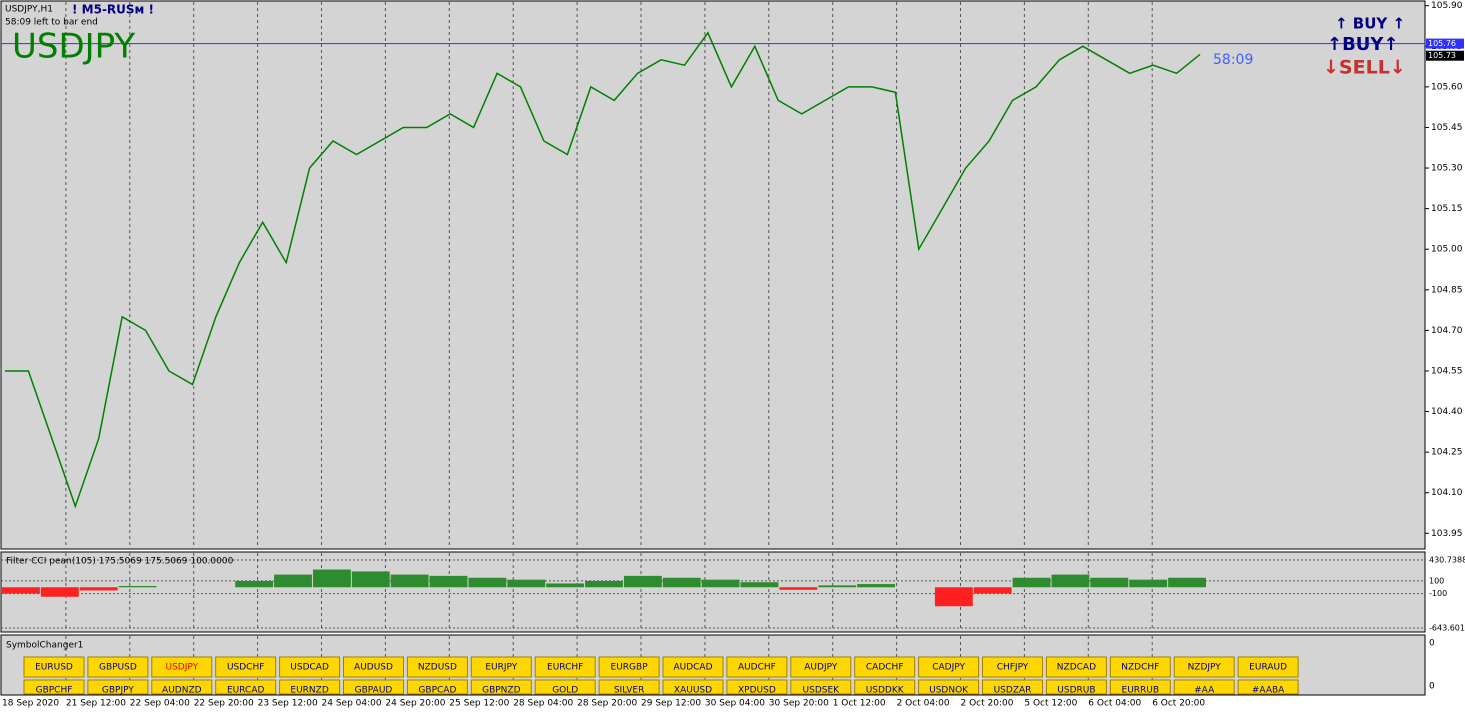 This screenshot has height=713, width=1465. Describe the element at coordinates (565, 691) in the screenshot. I see `symbol-button-label: GOLD` at that location.